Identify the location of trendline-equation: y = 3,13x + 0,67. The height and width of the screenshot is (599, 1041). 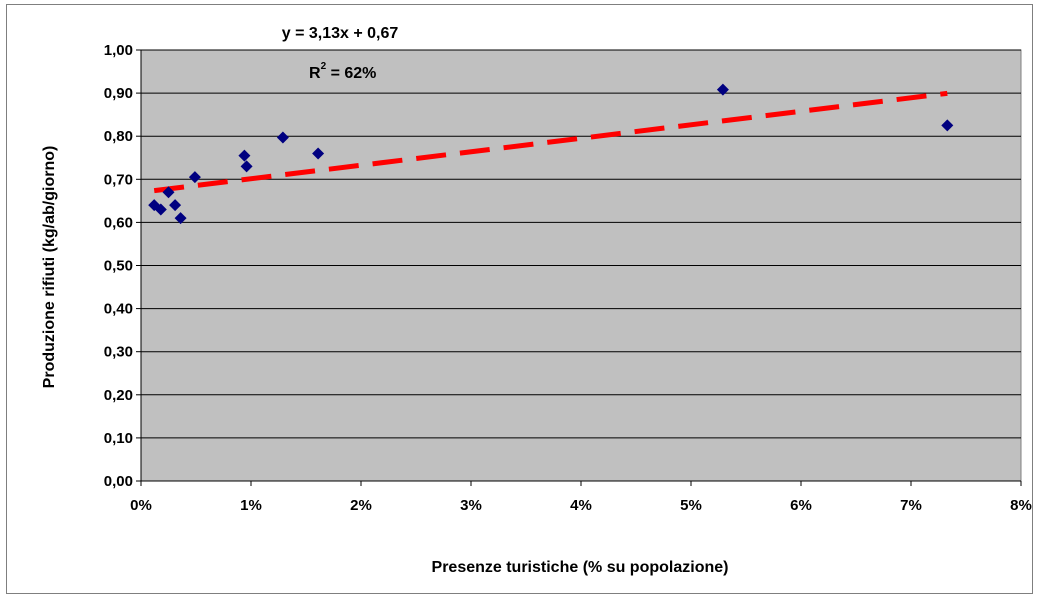
(340, 33).